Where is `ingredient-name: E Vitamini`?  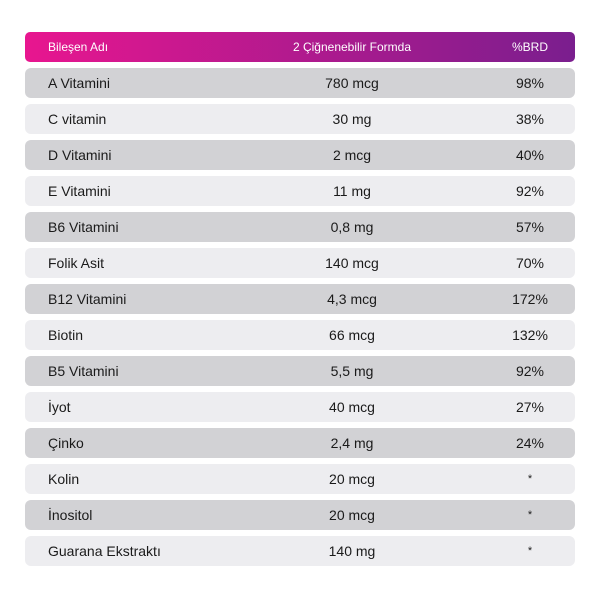
ingredient-name: E Vitamini is located at coordinates (79, 191).